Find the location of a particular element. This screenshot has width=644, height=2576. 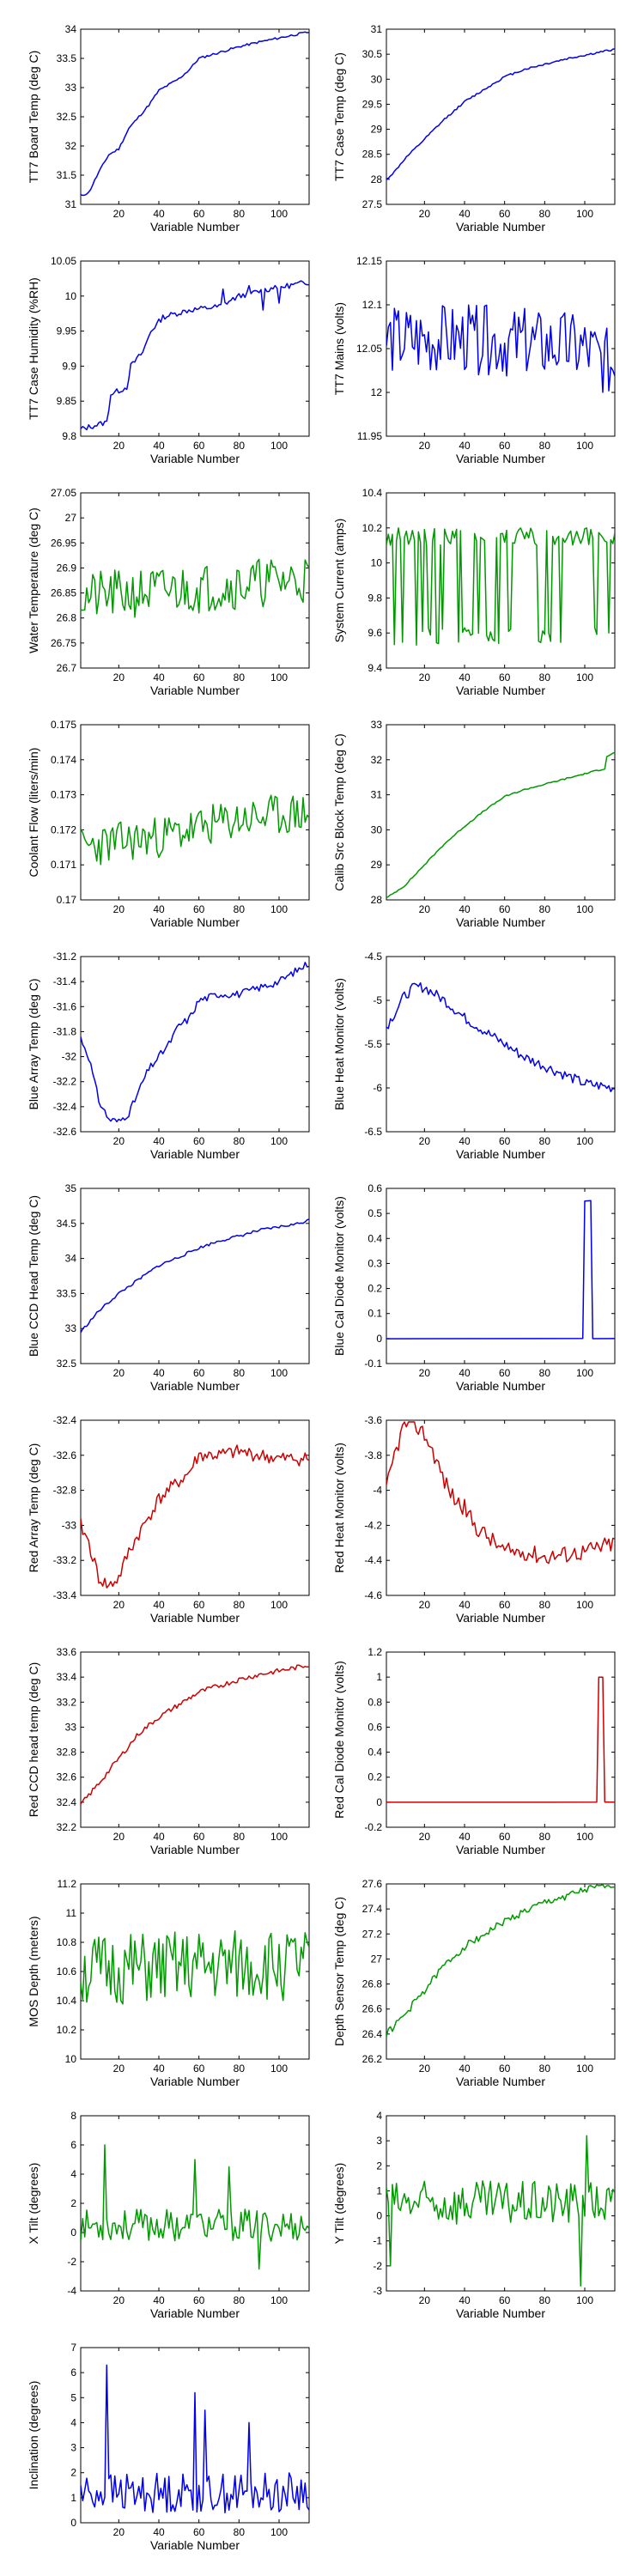

y-tick-label: 0 is located at coordinates (73, 2523).